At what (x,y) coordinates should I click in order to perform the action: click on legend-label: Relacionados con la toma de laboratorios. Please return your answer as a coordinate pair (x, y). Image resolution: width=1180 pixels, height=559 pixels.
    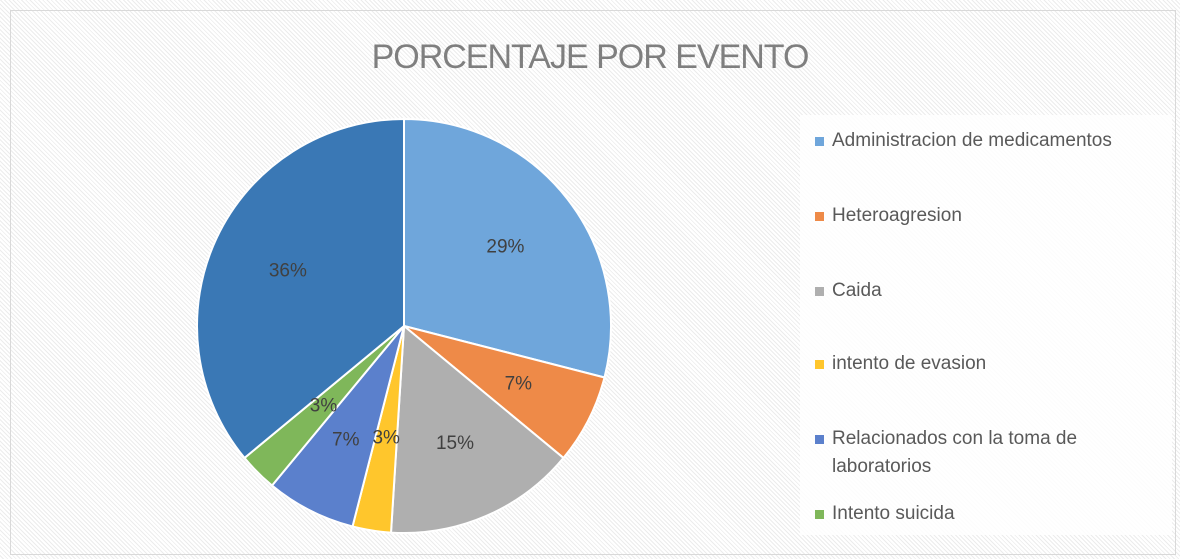
    Looking at the image, I should click on (955, 452).